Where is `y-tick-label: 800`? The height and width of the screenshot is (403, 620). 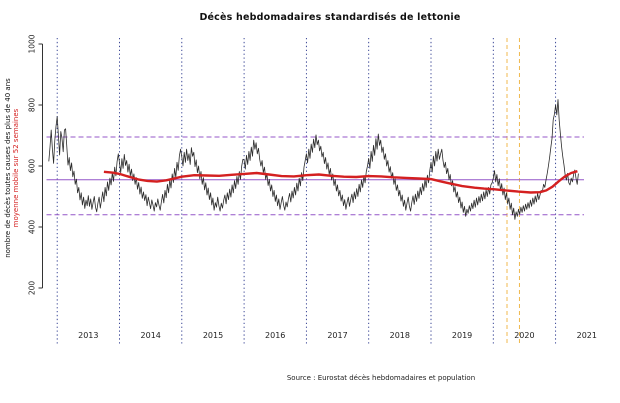
y-tick-label: 800 is located at coordinates (32, 105).